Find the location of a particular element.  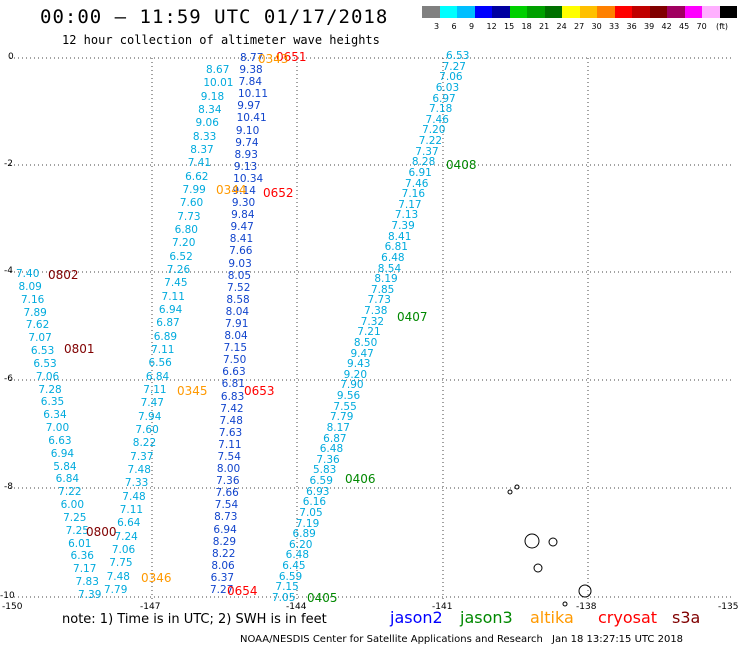

cryosat-value: 7.17 is located at coordinates (85, 569).